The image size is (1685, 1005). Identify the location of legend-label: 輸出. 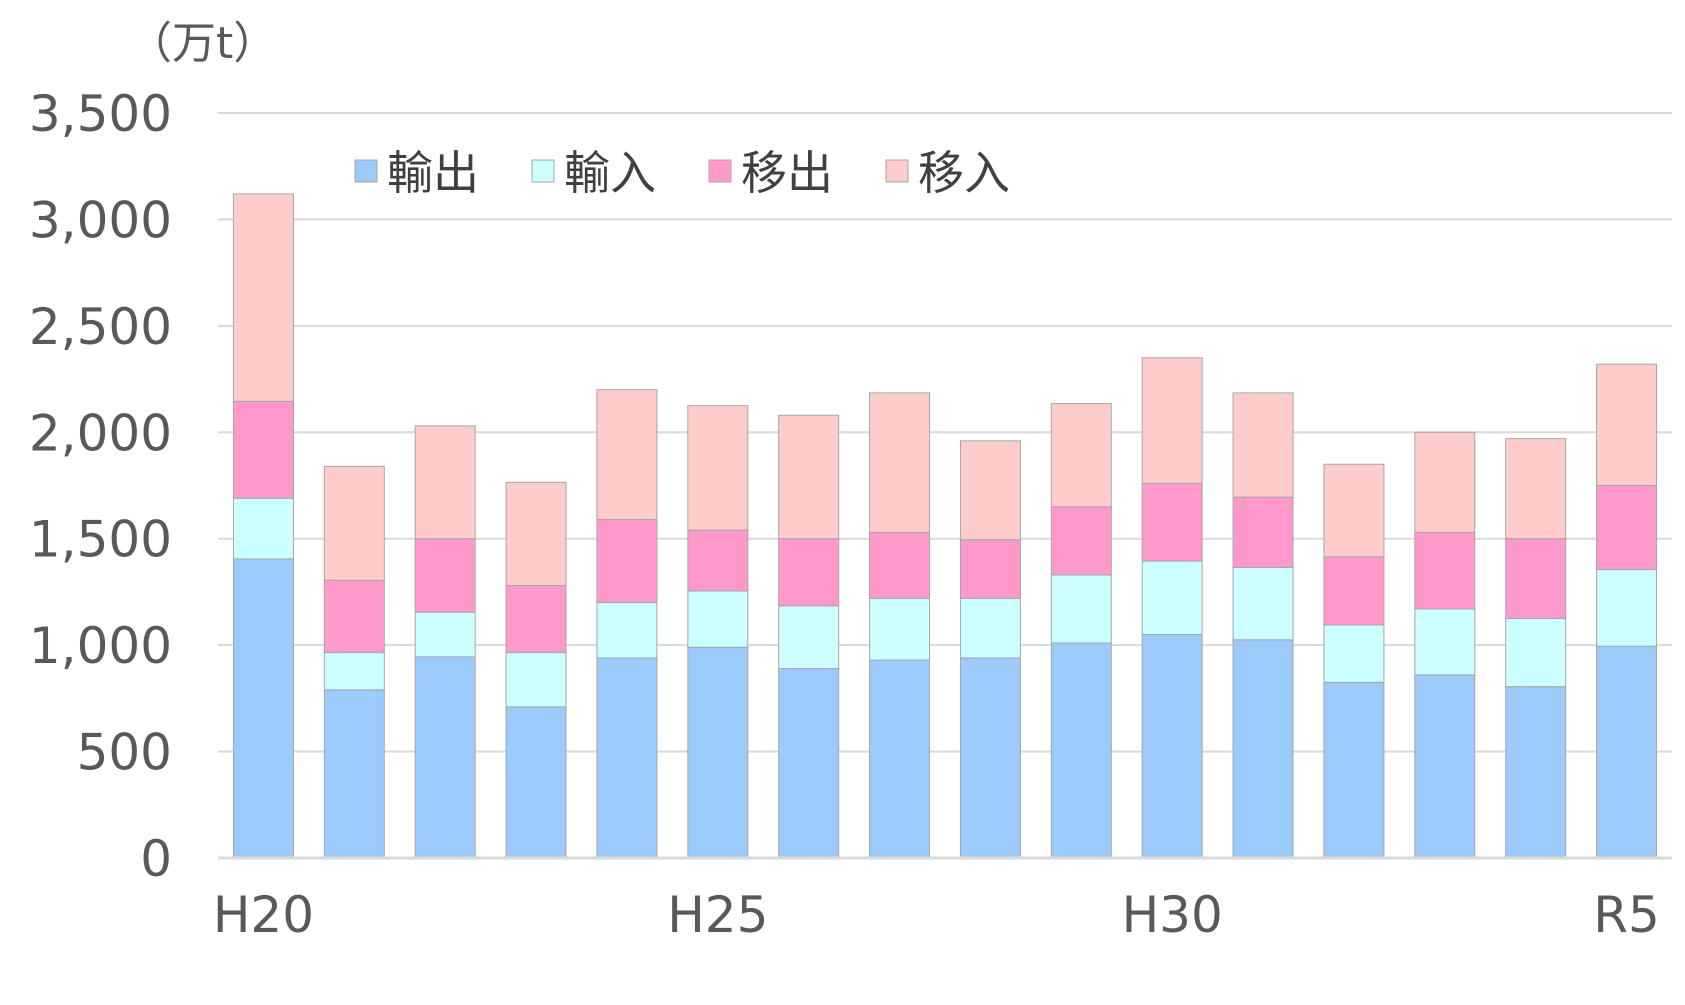
(433, 173).